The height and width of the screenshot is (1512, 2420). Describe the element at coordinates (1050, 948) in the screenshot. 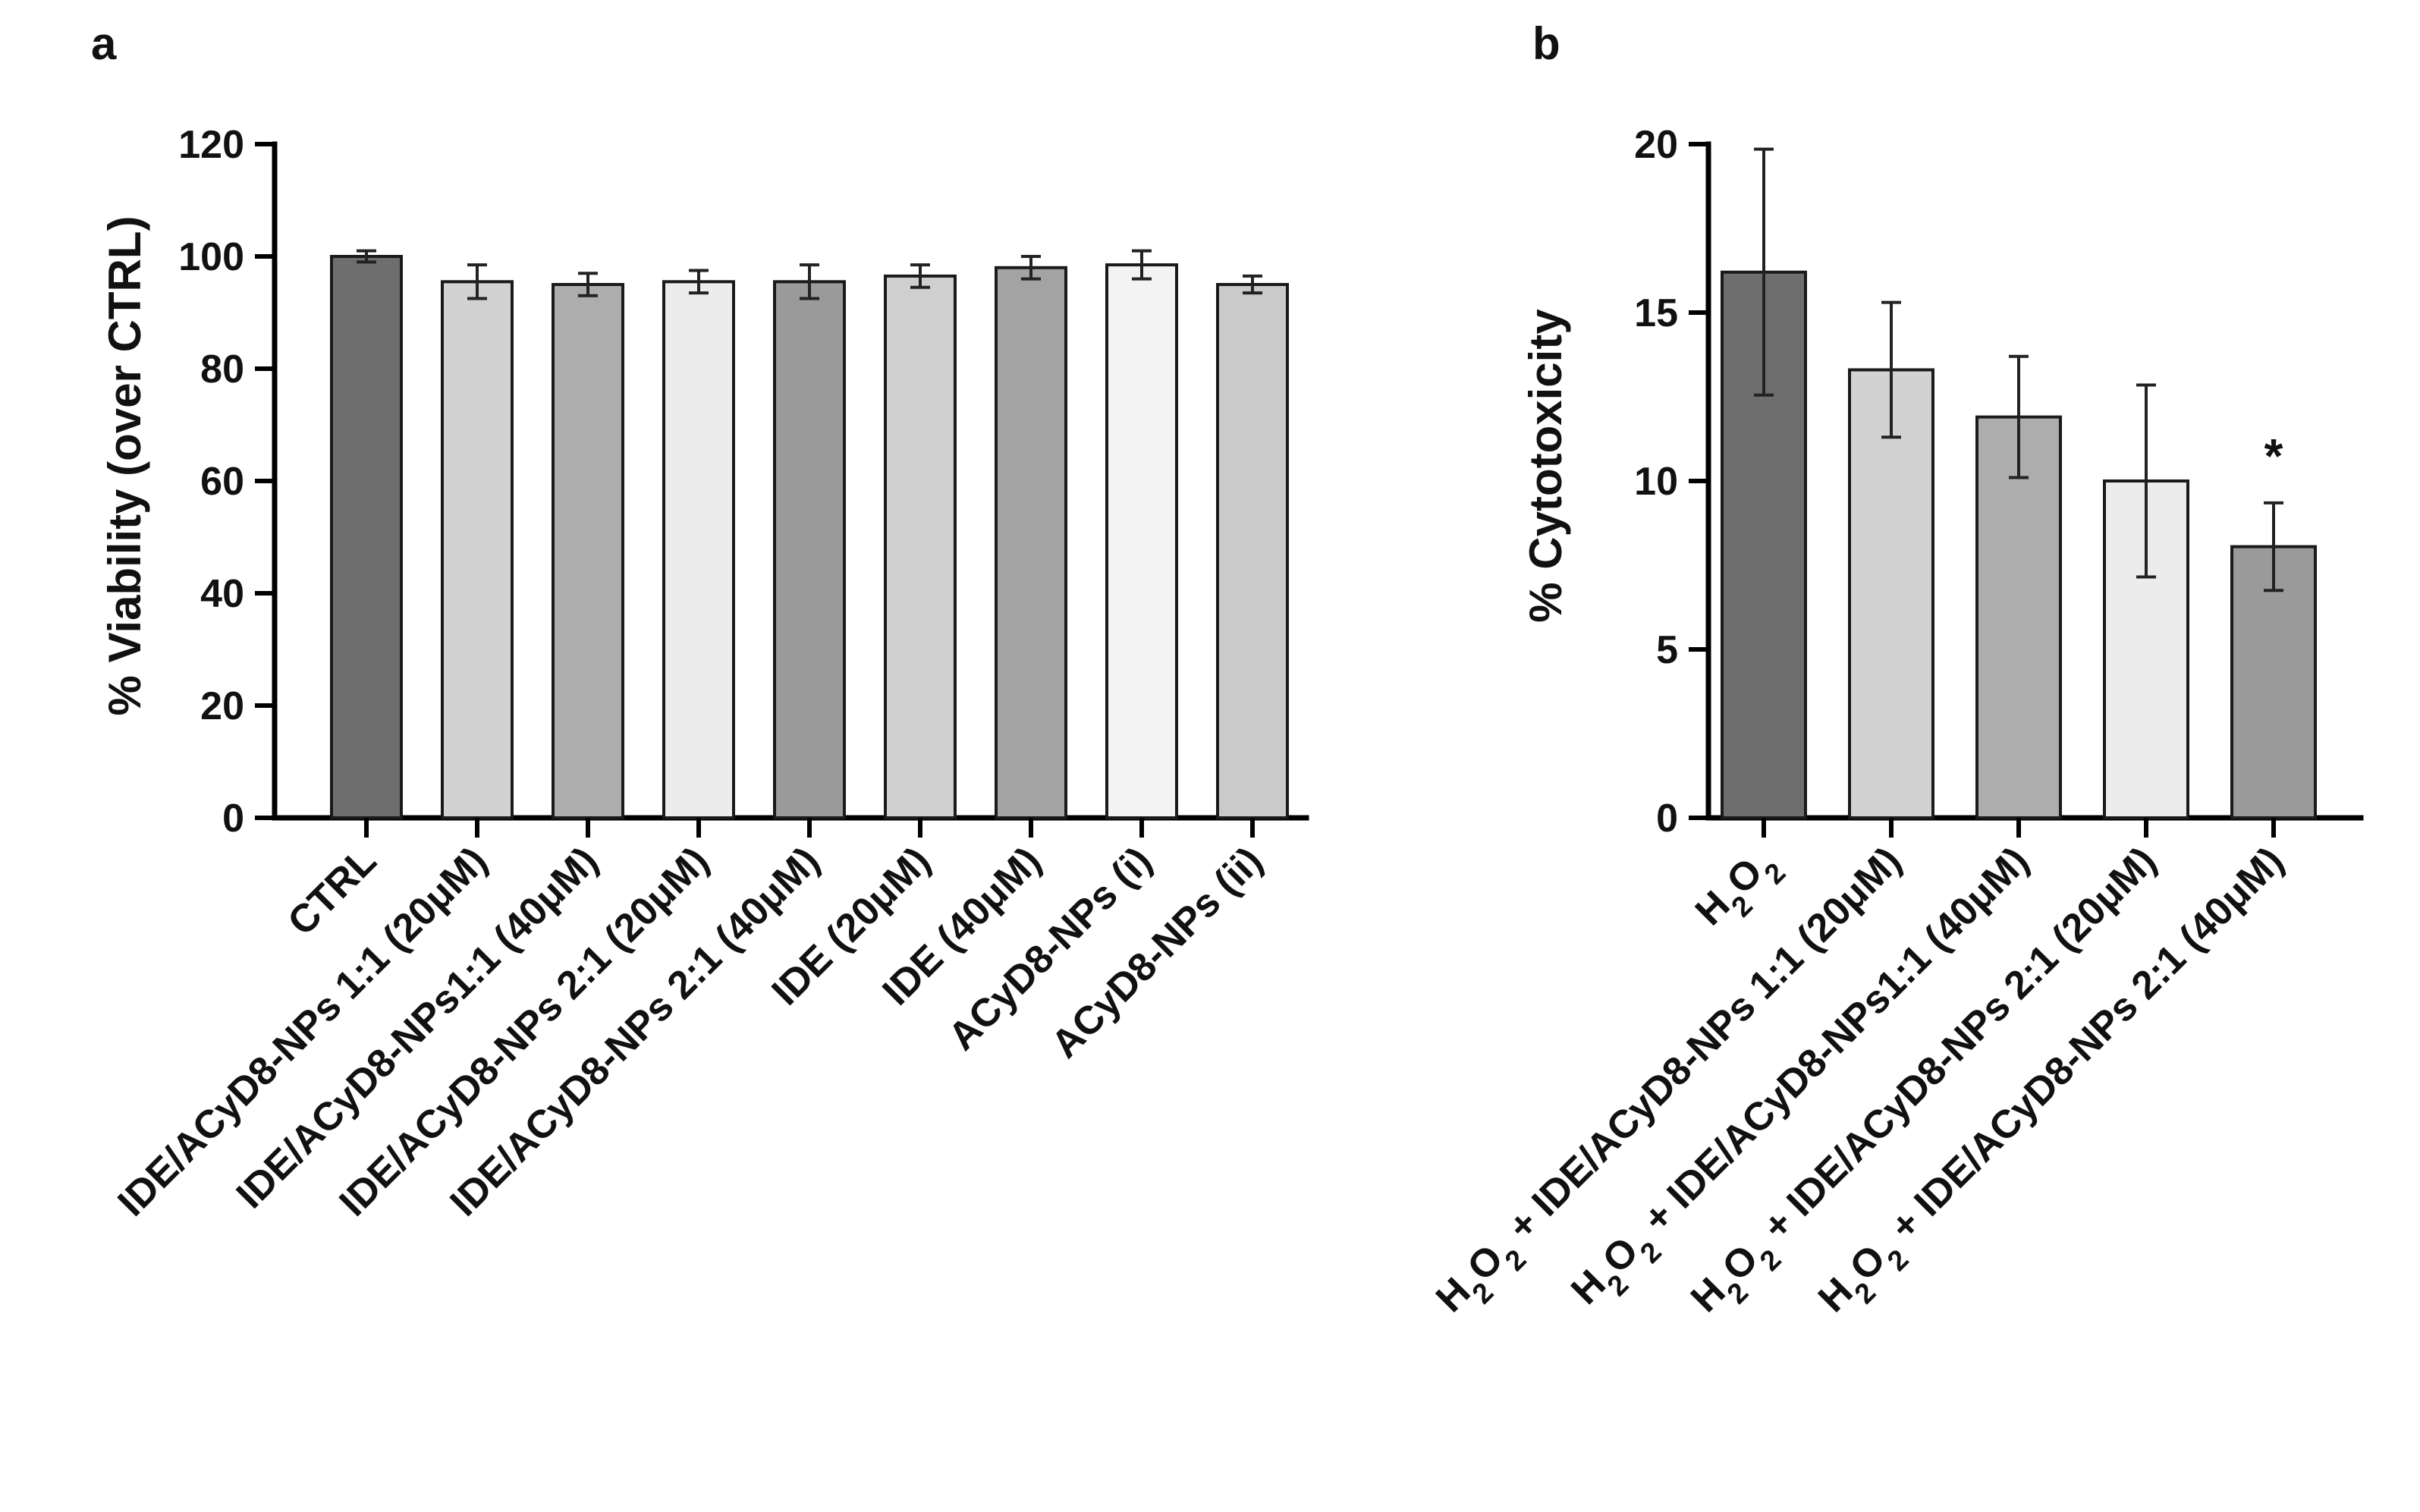

I see `x-tick-label: ACyD8-NPs (i)` at that location.